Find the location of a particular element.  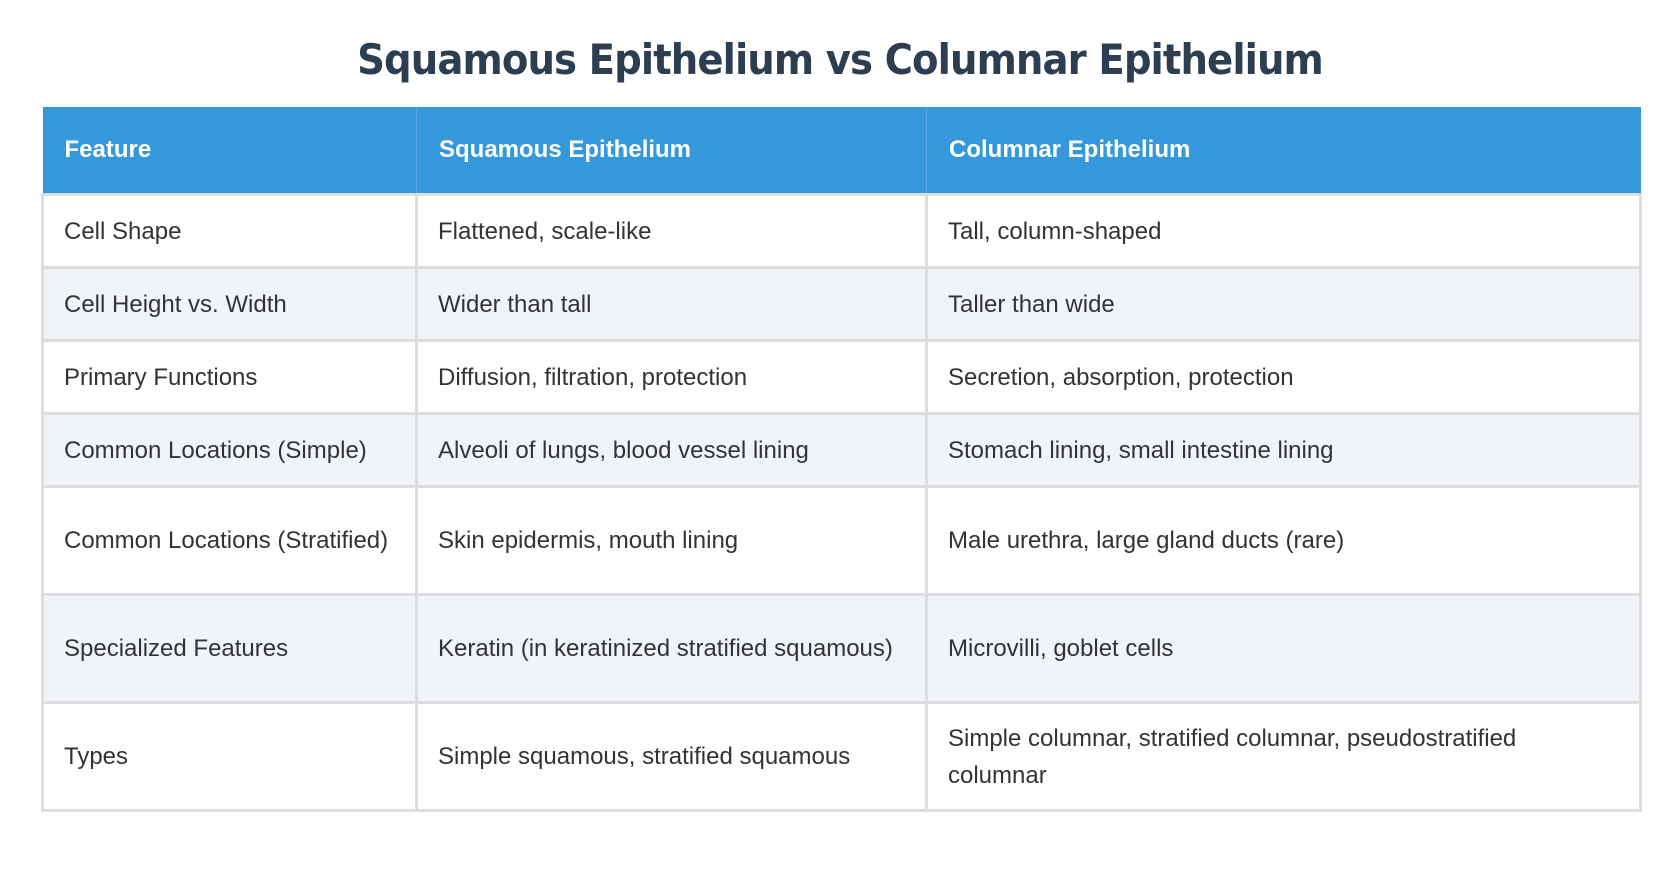

feature-cell: Primary Functions is located at coordinates (229, 377).